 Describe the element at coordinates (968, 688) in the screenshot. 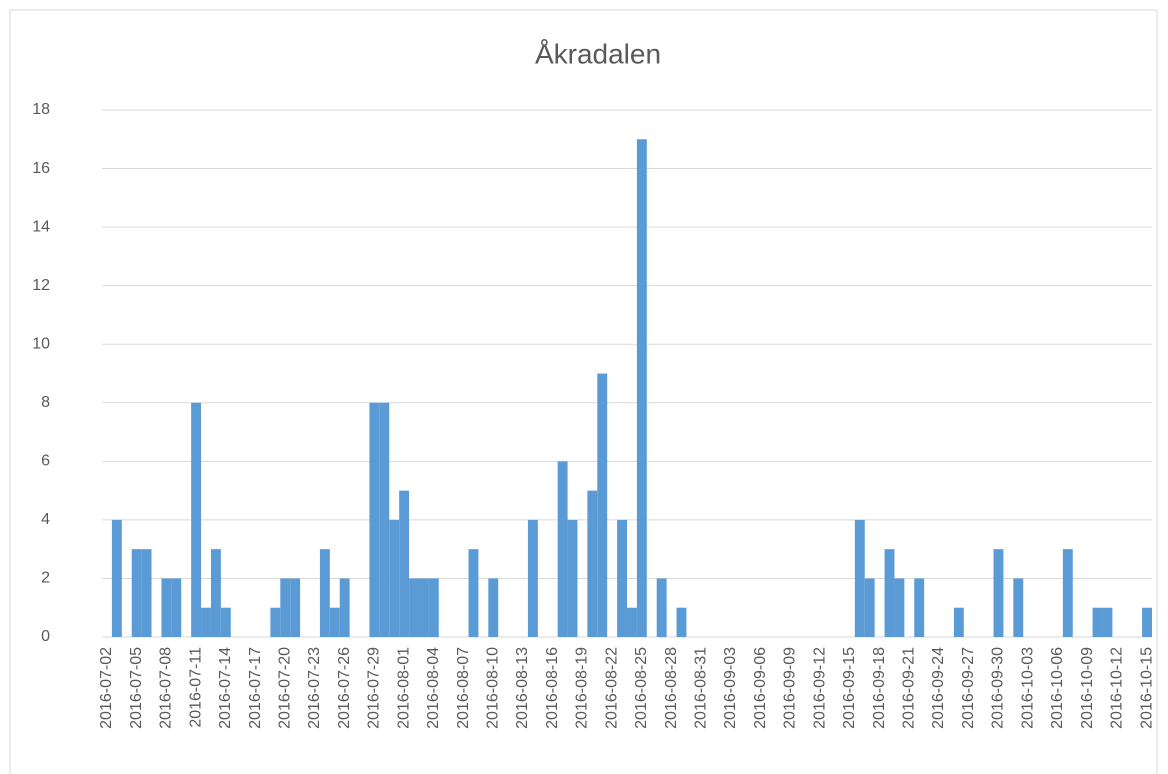

I see `x-tick-label: 2016-09-27` at that location.